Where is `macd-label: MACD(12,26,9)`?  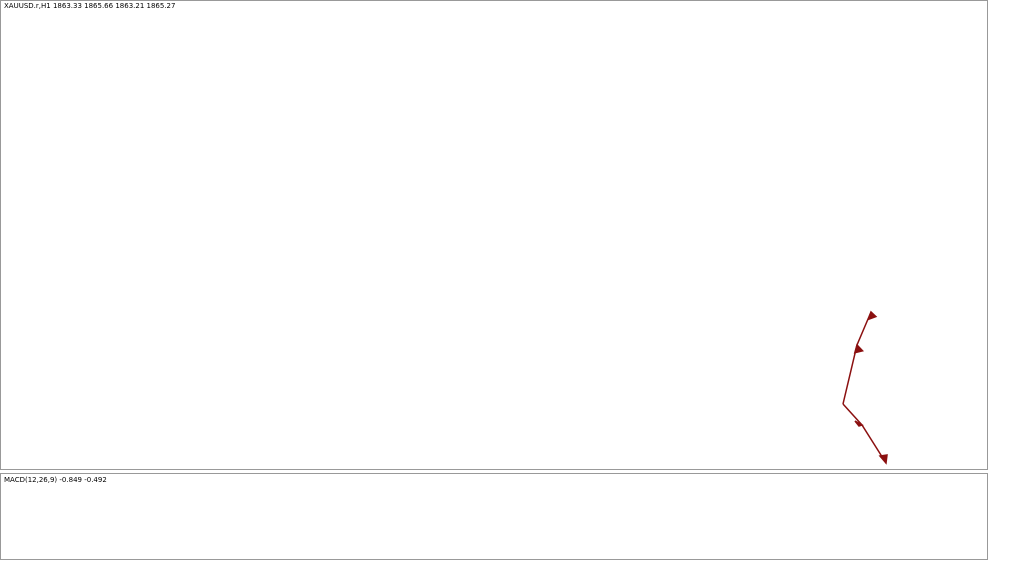
macd-label: MACD(12,26,9) is located at coordinates (30, 480).